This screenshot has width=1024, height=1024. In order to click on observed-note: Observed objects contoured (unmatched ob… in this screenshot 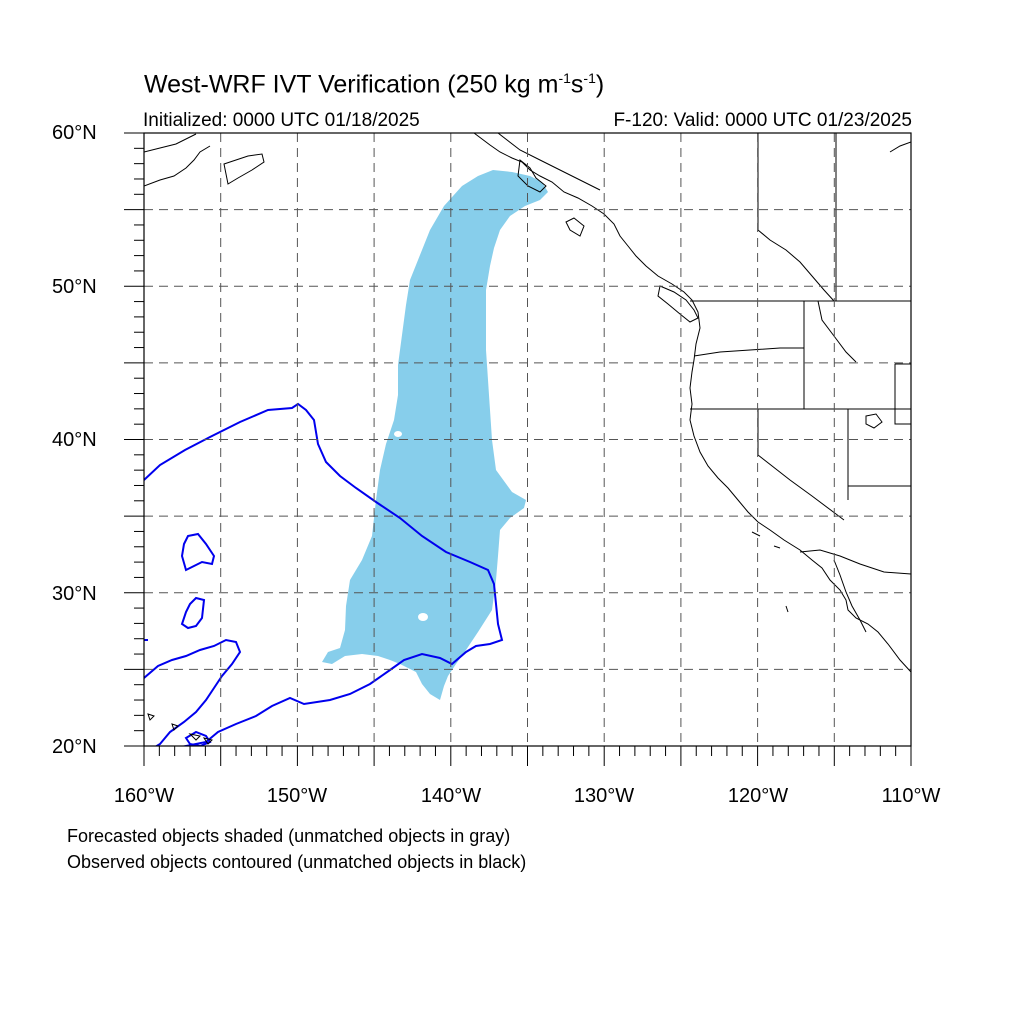, I will do `click(297, 862)`.